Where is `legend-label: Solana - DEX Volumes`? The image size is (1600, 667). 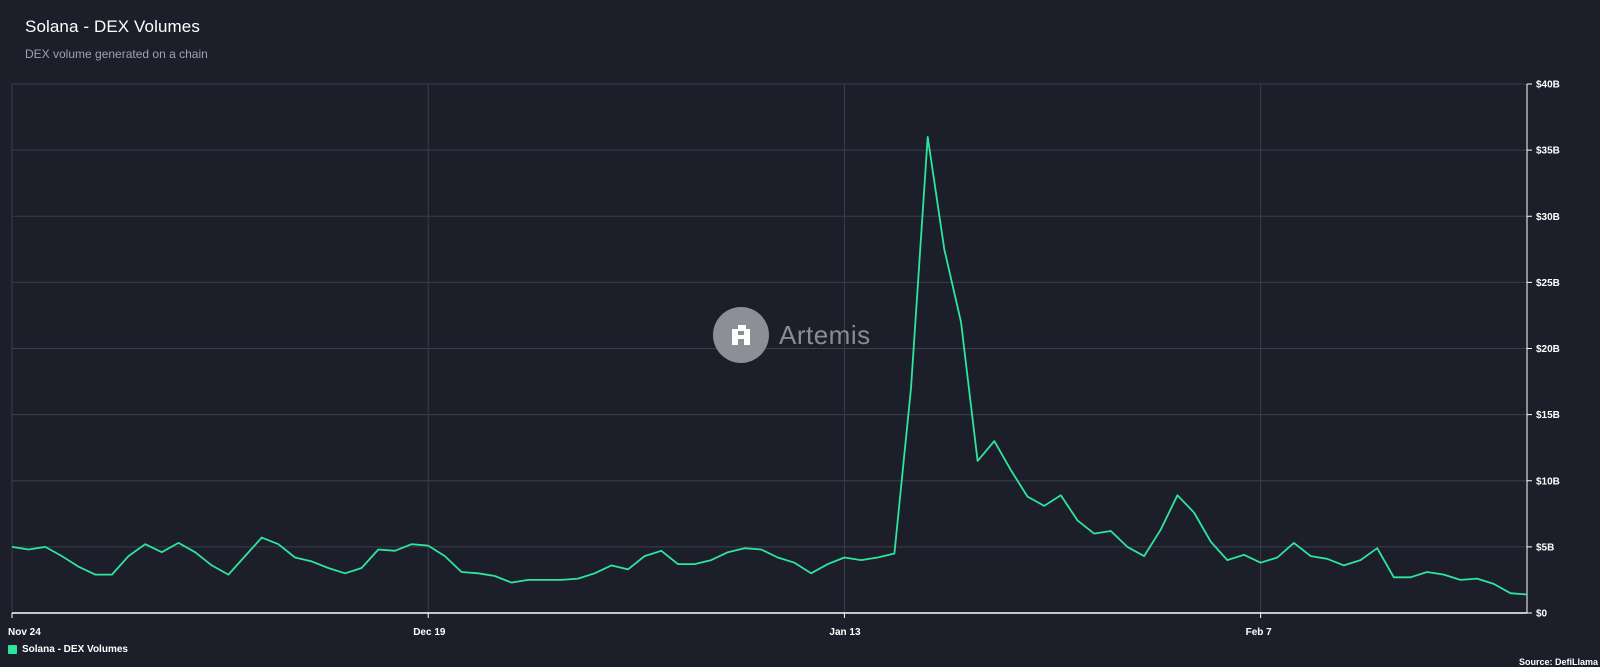
legend-label: Solana - DEX Volumes is located at coordinates (75, 649).